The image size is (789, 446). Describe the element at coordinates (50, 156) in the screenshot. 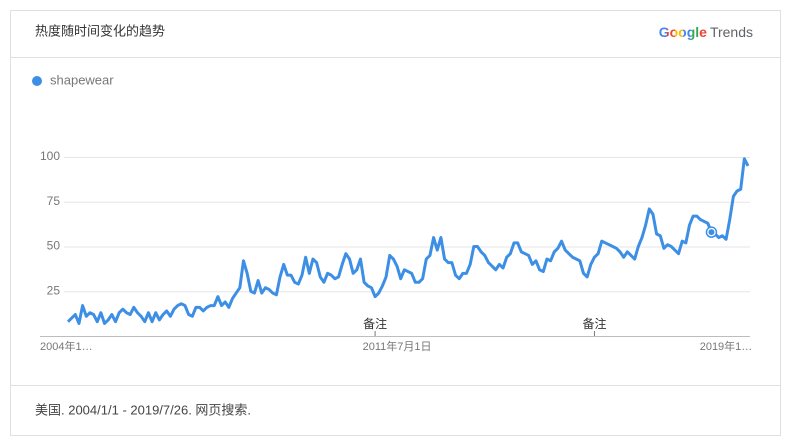

I see `y-tick-label: 100` at that location.